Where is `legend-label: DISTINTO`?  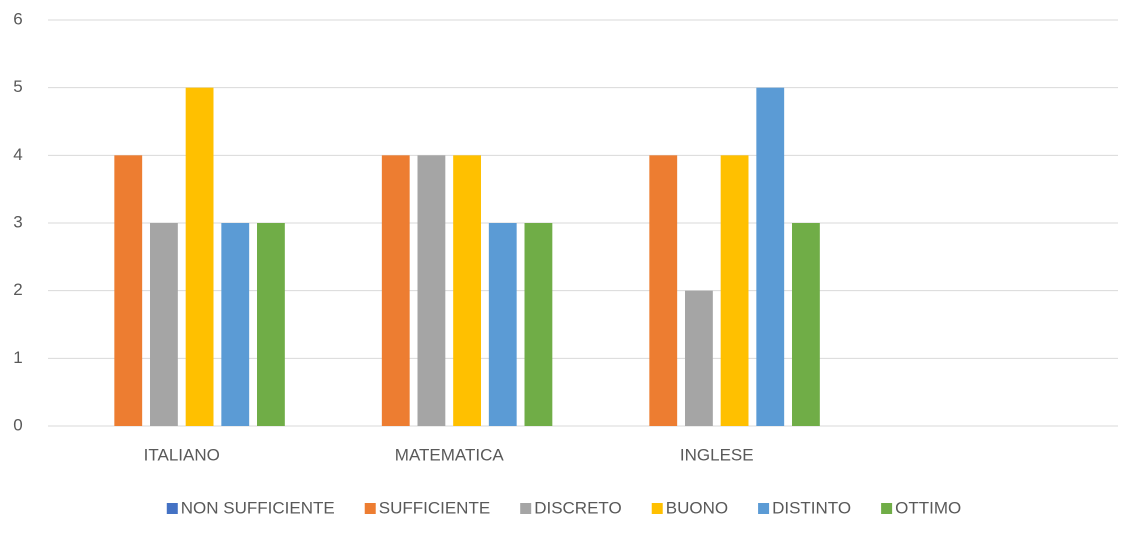
legend-label: DISTINTO is located at coordinates (811, 507).